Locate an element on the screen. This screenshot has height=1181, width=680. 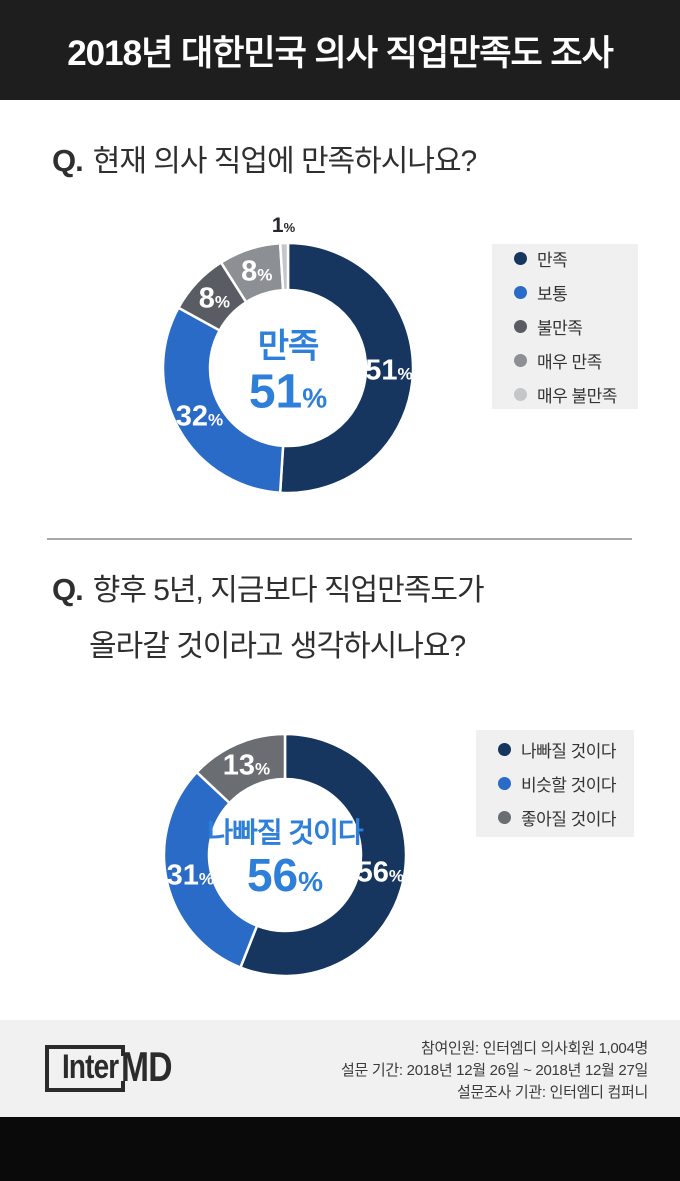
footer-period: 설문 기간: 2018년 12월 26일 ~ 2018년 12월 27일 is located at coordinates (494, 1070).